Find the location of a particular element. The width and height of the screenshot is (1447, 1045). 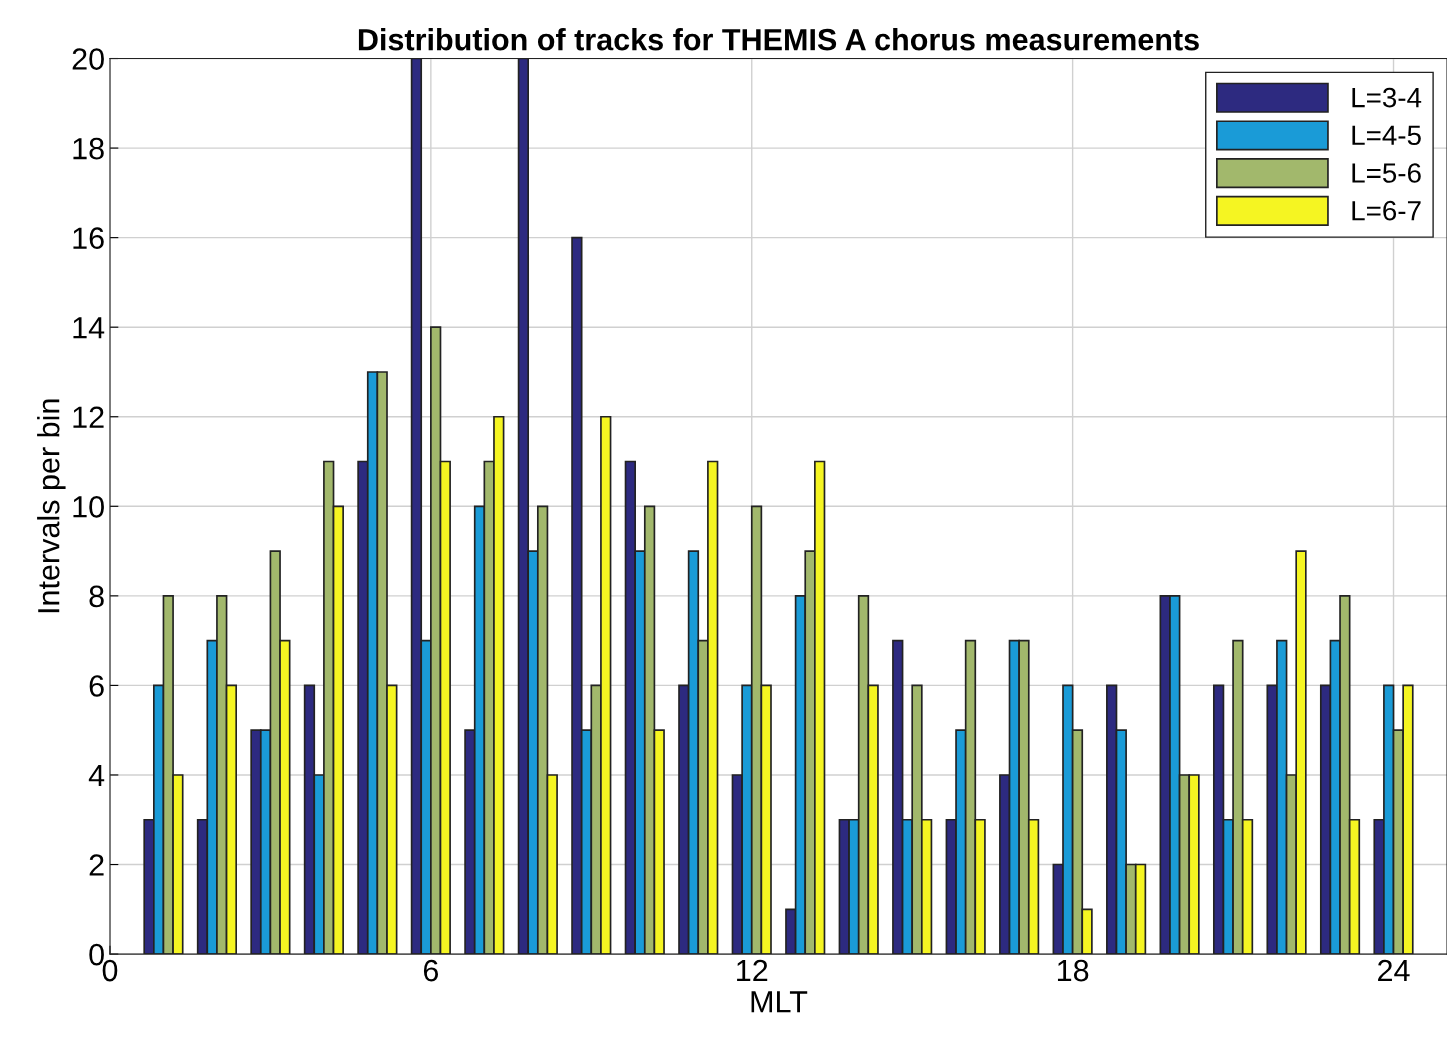

legend-label: L=5-6 is located at coordinates (1386, 173).